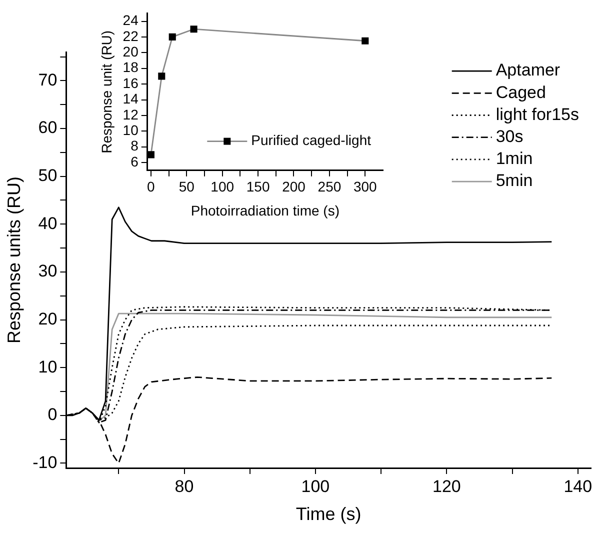 Image resolution: width=597 pixels, height=534 pixels. What do you see at coordinates (130, 98) in the screenshot?
I see `y-tick-label: 14` at bounding box center [130, 98].